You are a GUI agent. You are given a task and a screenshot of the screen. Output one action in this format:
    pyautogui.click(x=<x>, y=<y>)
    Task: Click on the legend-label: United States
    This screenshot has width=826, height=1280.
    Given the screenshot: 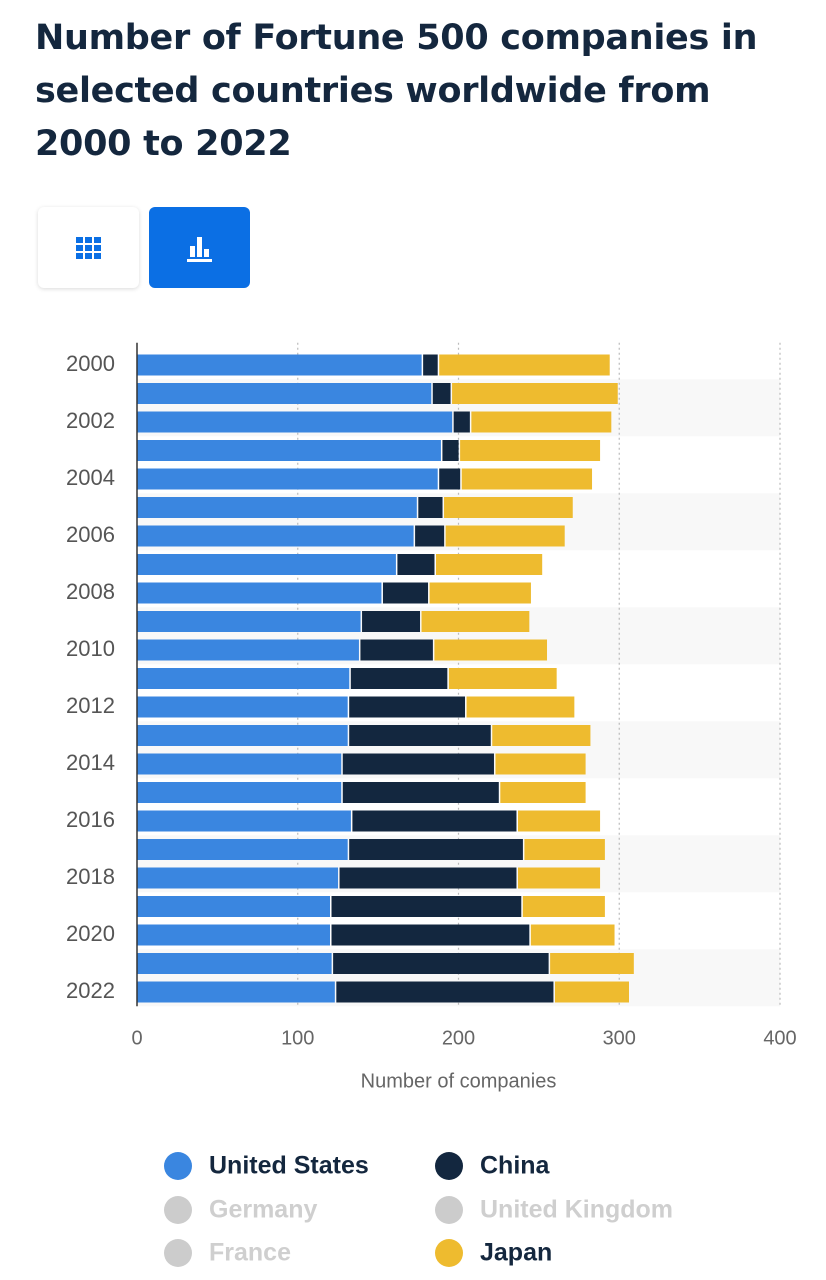 What is the action you would take?
    pyautogui.click(x=289, y=1166)
    